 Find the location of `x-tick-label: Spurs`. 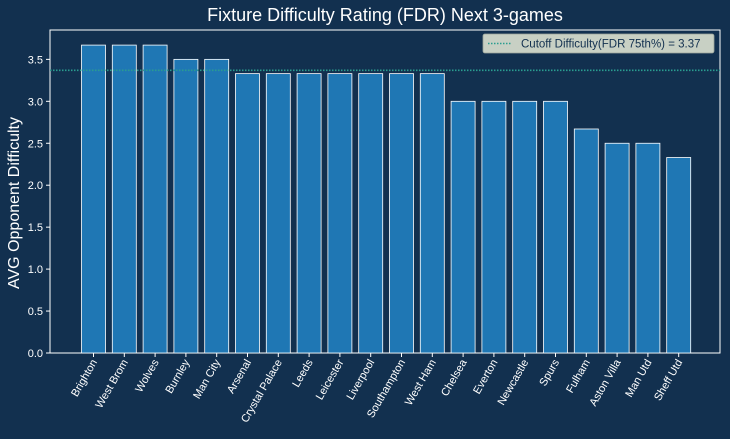

x-tick-label: Spurs is located at coordinates (549, 372).